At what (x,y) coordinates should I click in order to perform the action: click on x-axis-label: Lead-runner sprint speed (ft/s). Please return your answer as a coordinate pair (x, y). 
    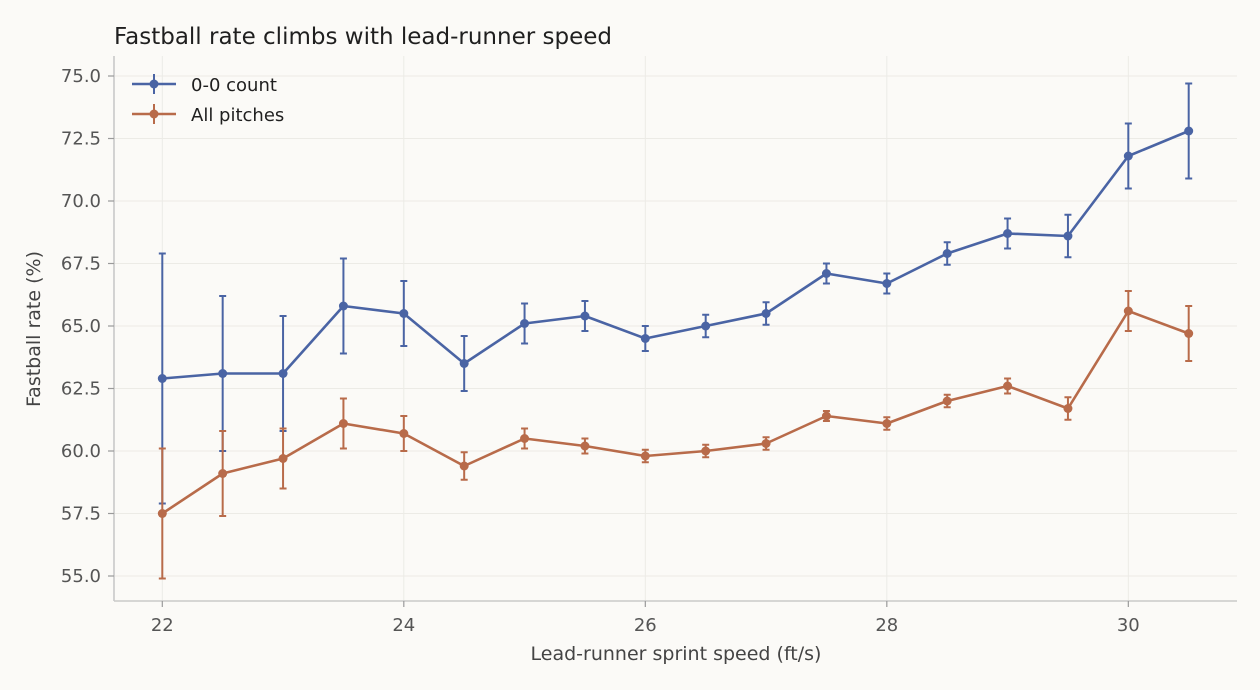
    Looking at the image, I should click on (676, 654).